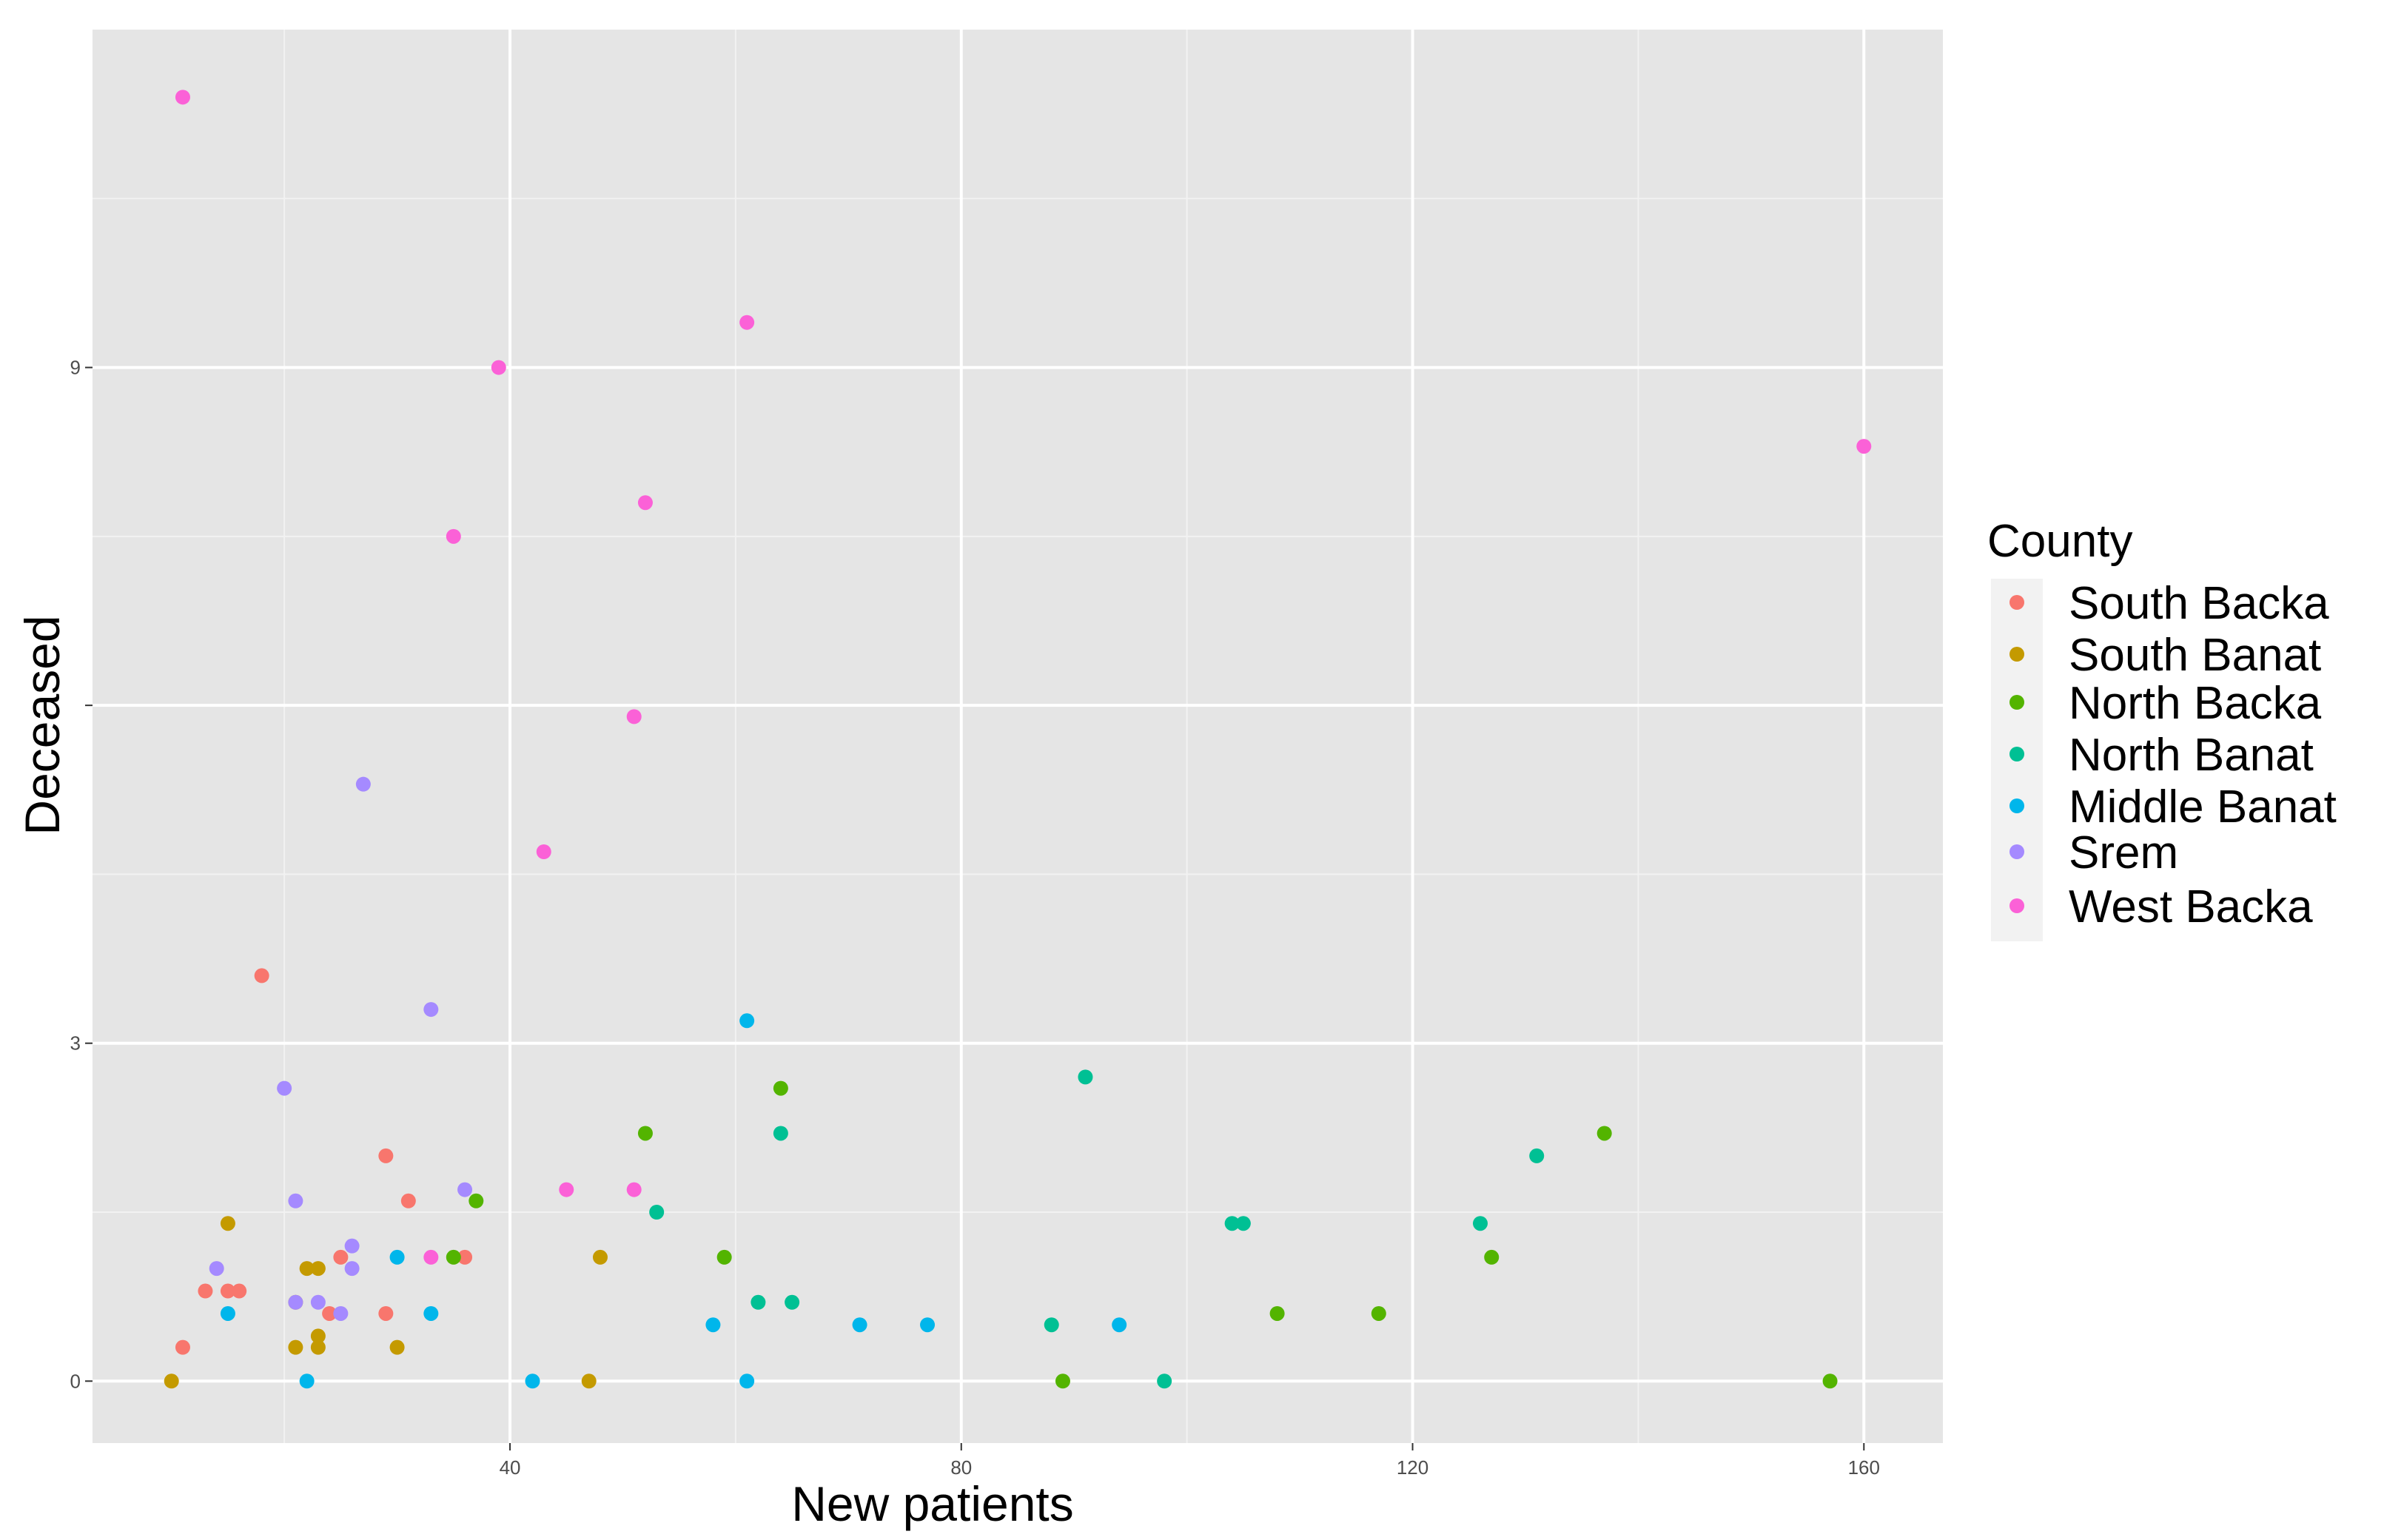 Image resolution: width=2384 pixels, height=1540 pixels. Describe the element at coordinates (2195, 703) in the screenshot. I see `legend-label: North Backa` at that location.